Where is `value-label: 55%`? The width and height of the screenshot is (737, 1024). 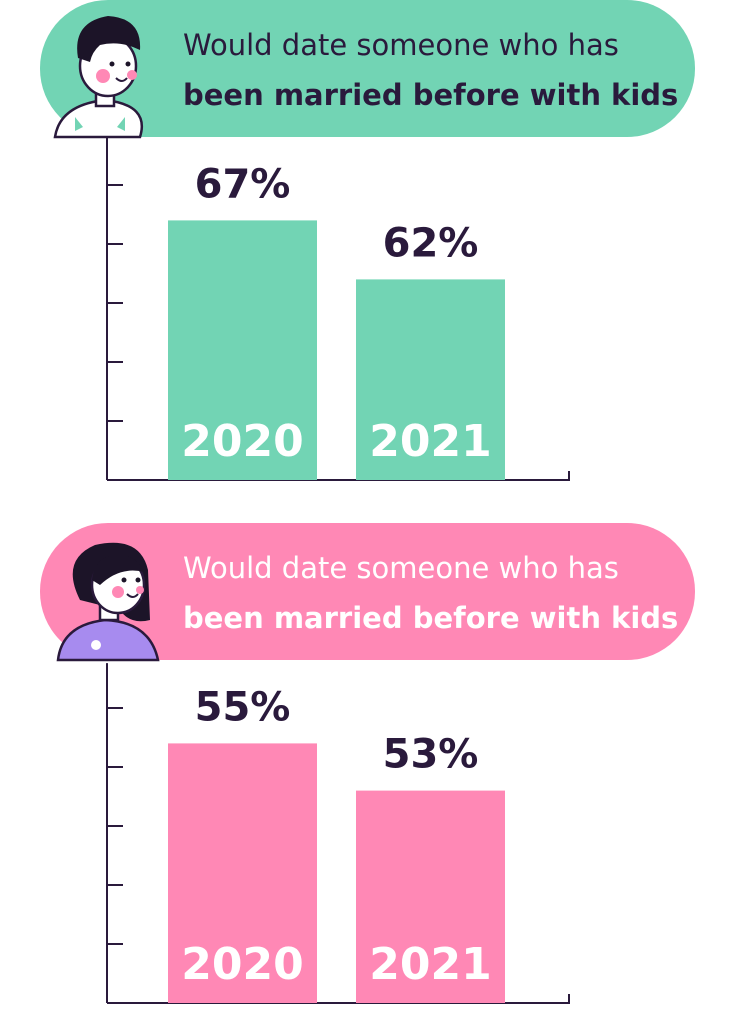
value-label: 55% is located at coordinates (243, 707).